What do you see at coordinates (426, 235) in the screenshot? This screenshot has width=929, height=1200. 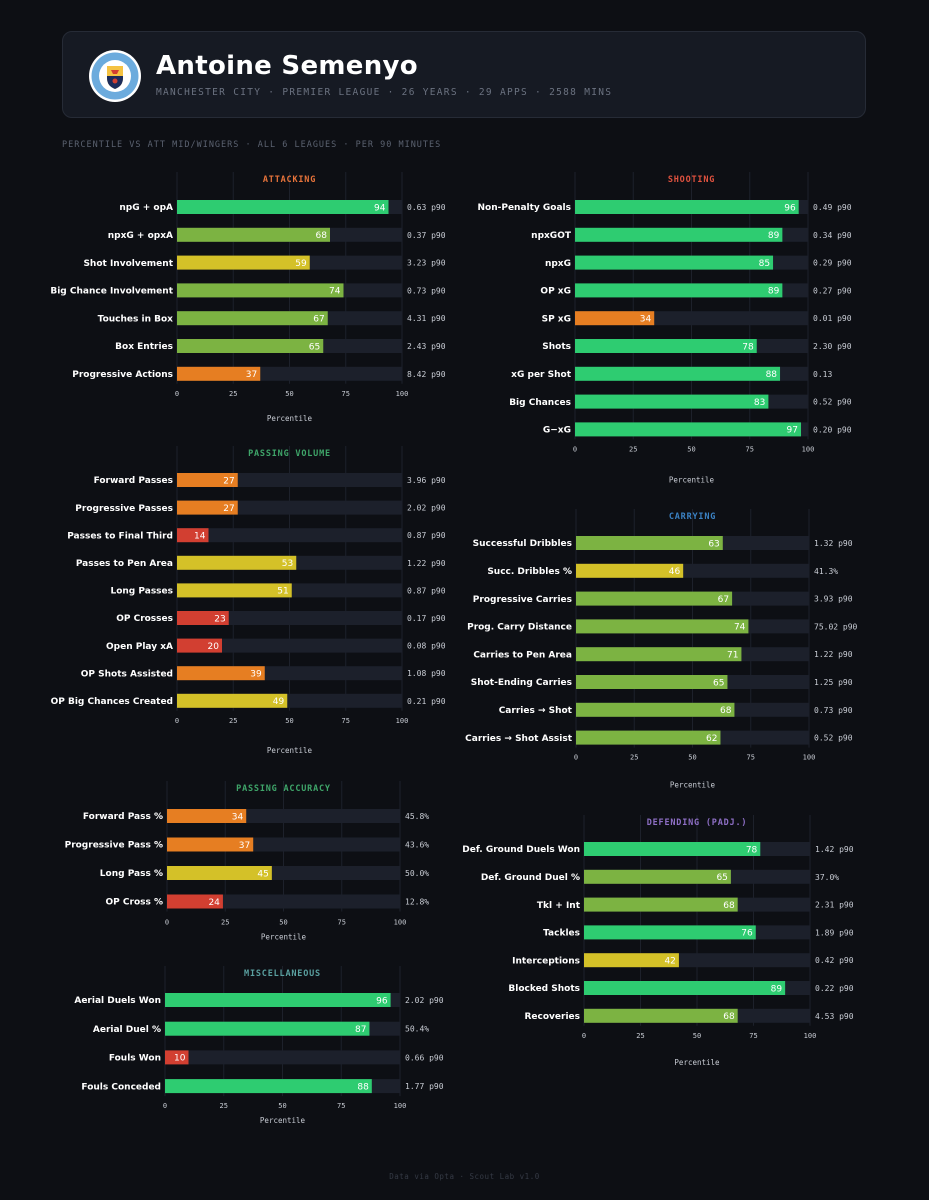 I see `raw-value: 0.37 p90` at bounding box center [426, 235].